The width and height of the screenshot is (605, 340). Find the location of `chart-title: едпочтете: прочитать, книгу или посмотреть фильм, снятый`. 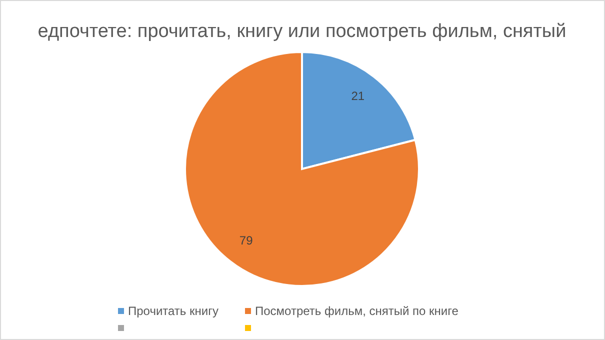

chart-title: едпочтете: прочитать, книгу или посмотреть фильм, снятый is located at coordinates (302, 31).